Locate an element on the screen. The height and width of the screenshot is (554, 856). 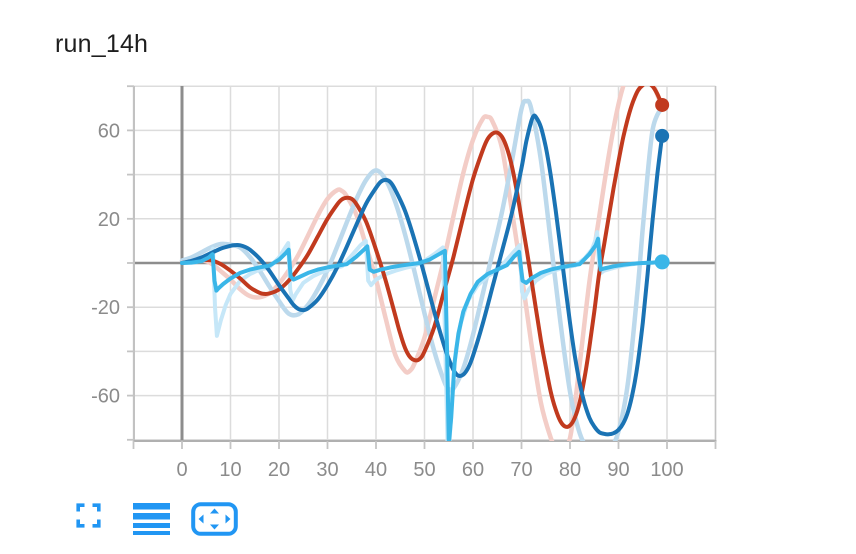
x-tick-label: 30 is located at coordinates (327, 470).